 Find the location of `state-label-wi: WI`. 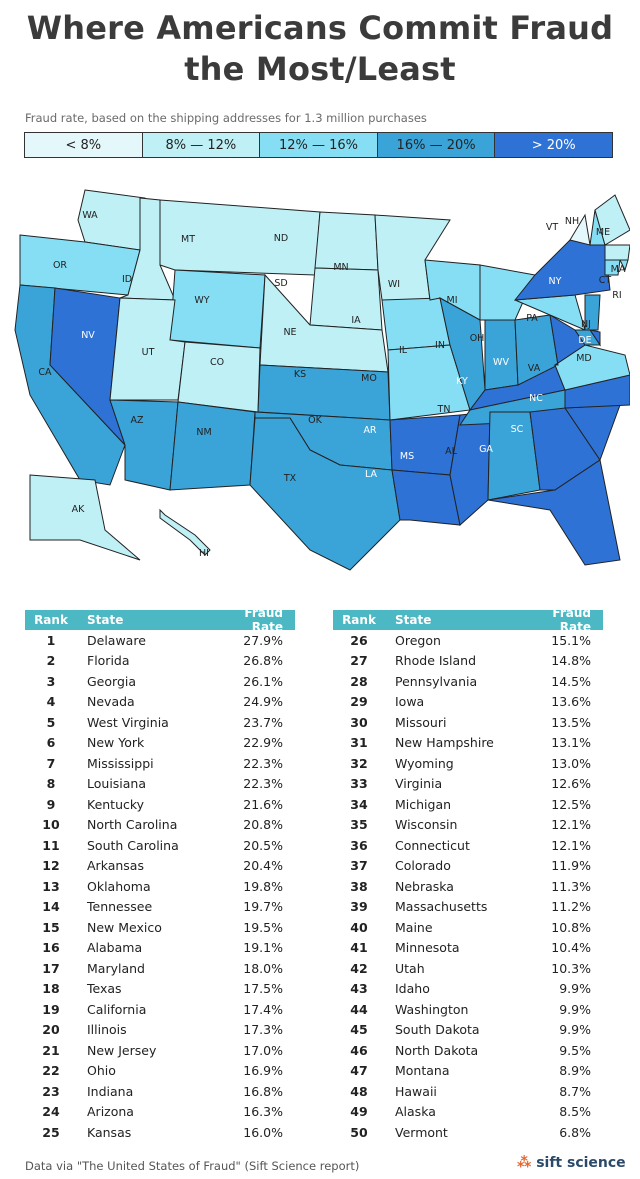

state-label-wi: WI is located at coordinates (394, 284).